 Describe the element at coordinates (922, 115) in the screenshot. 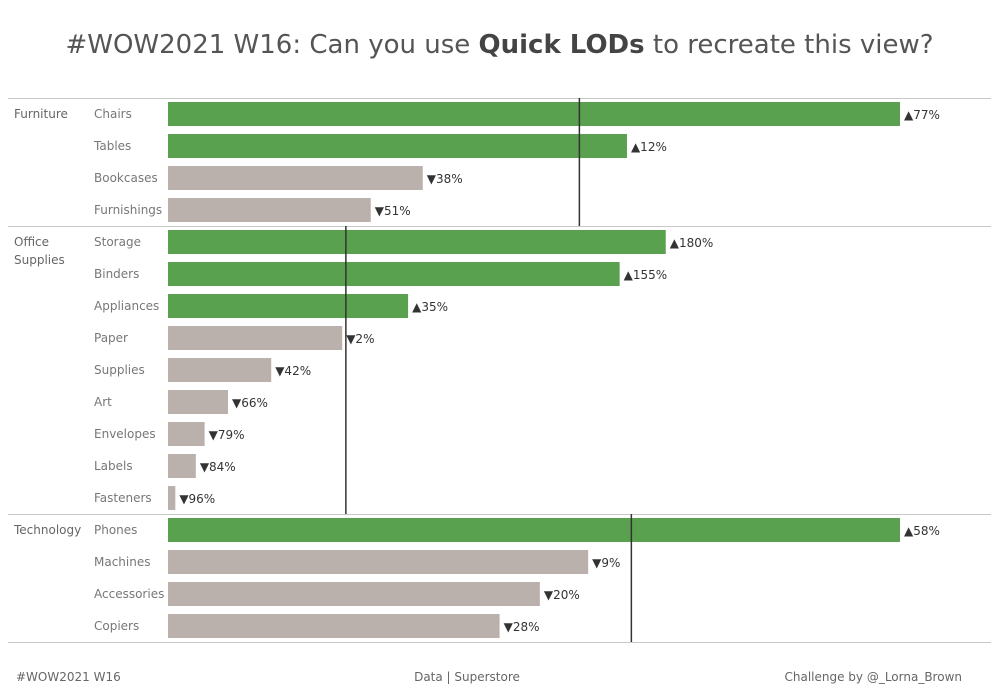

I see `value-label: ▲77%` at that location.